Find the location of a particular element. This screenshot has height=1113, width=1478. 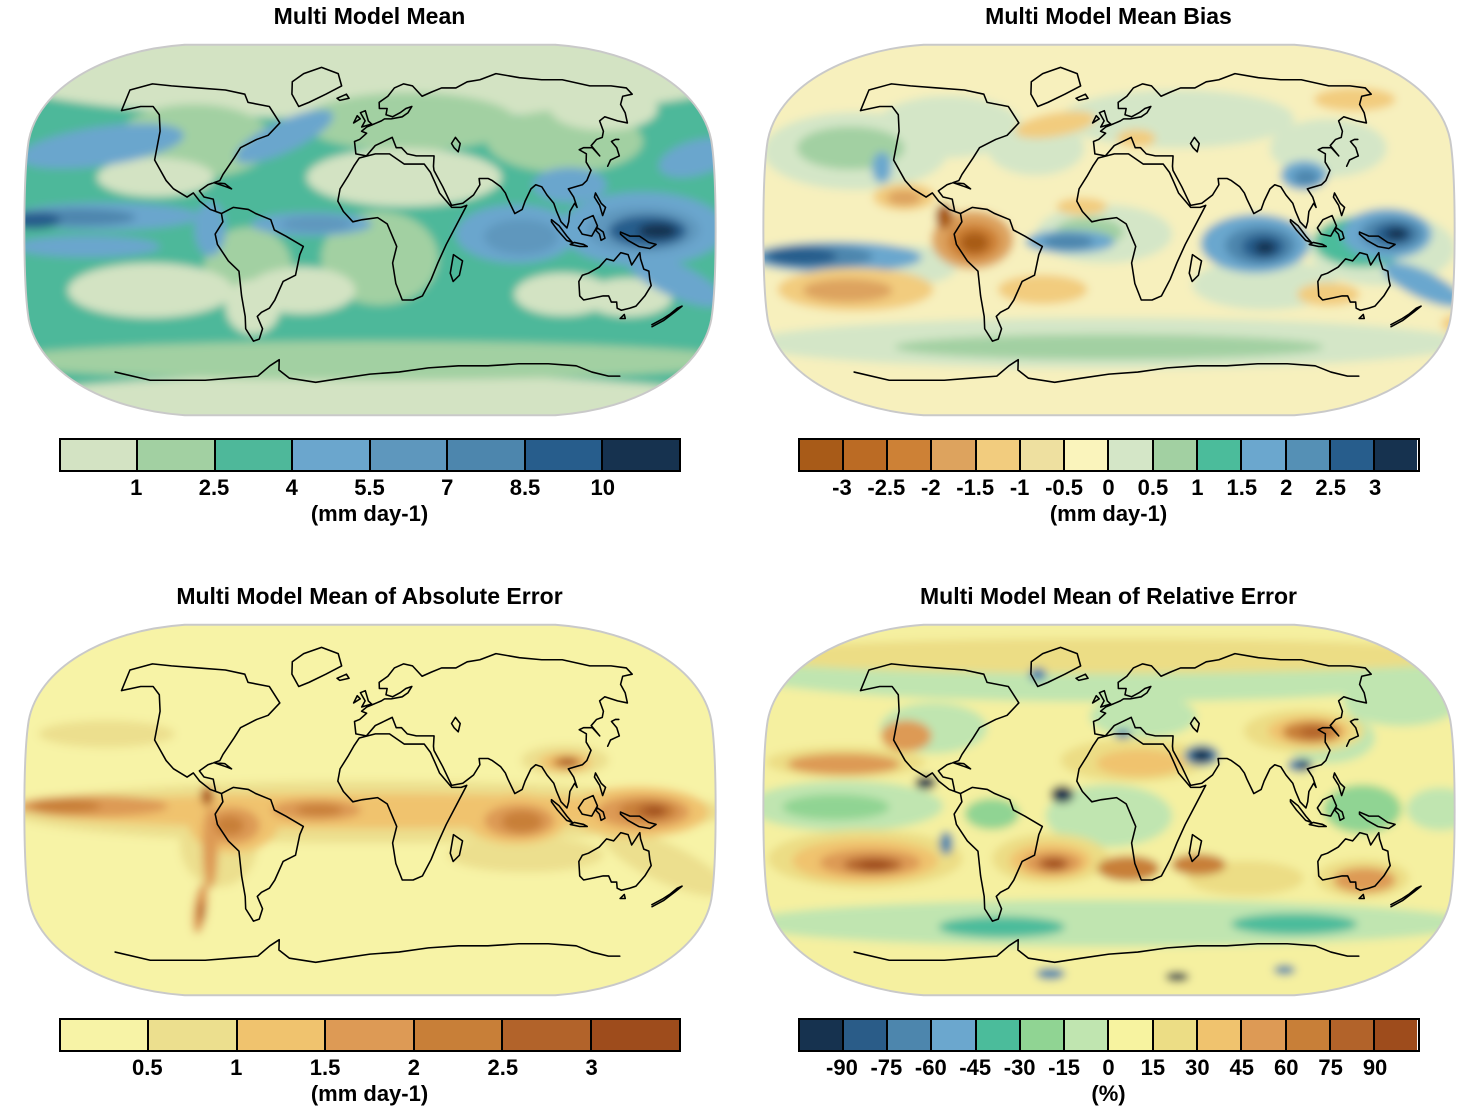

colorbar-tick-label: -3 is located at coordinates (842, 487).